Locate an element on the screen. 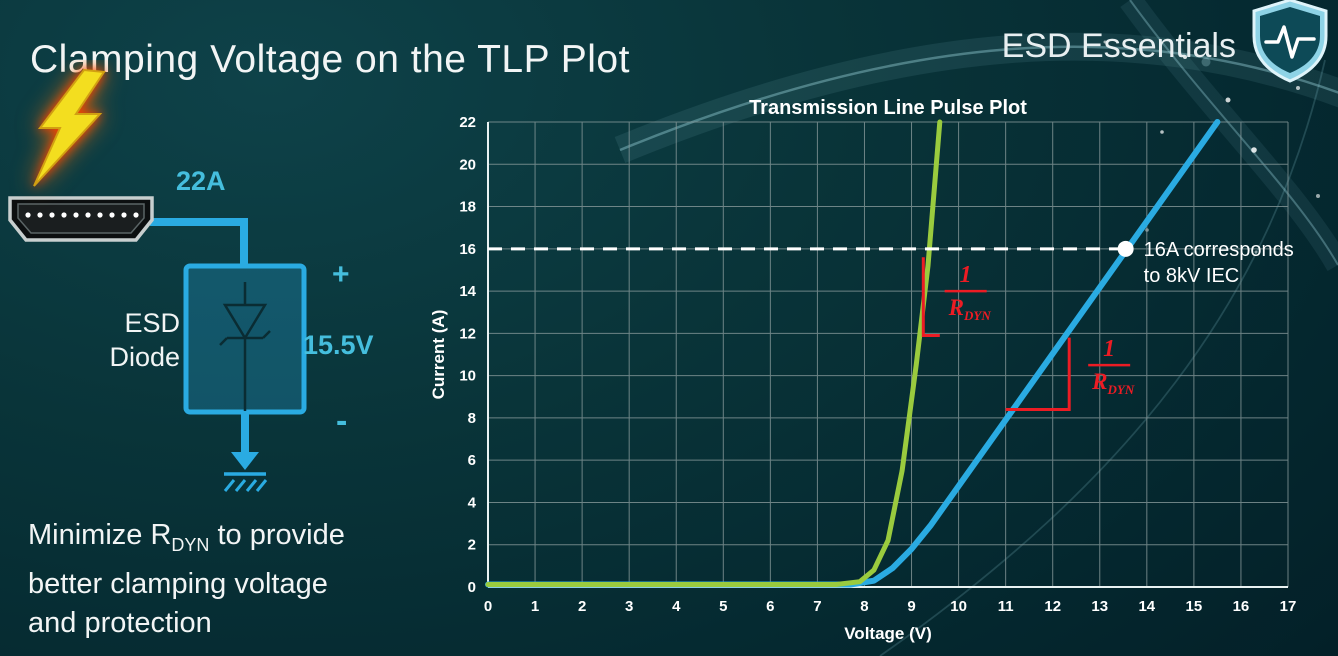 The width and height of the screenshot is (1338, 656). x-tick-label: 11 is located at coordinates (1006, 606).